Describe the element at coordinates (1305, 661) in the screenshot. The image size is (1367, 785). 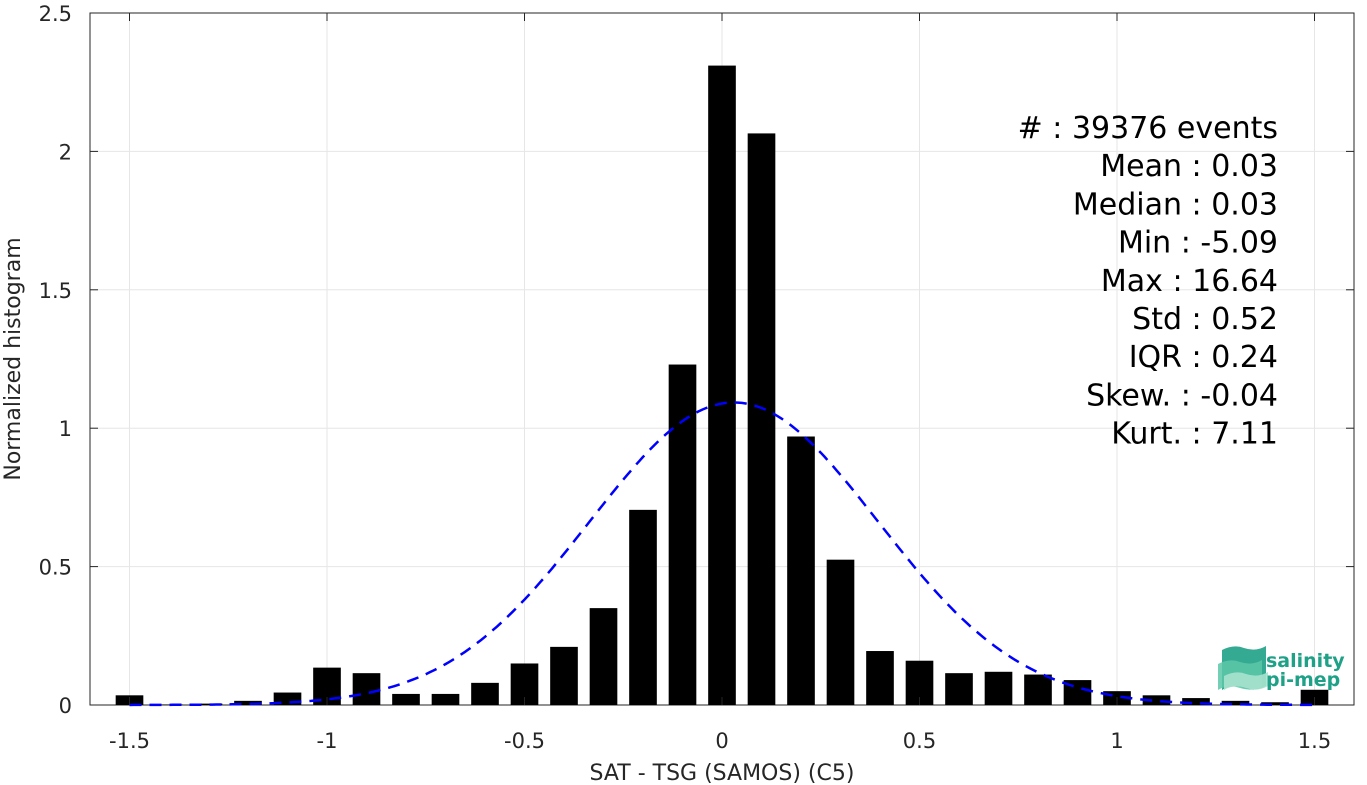
I see `logo-text-salinity: salinity` at that location.